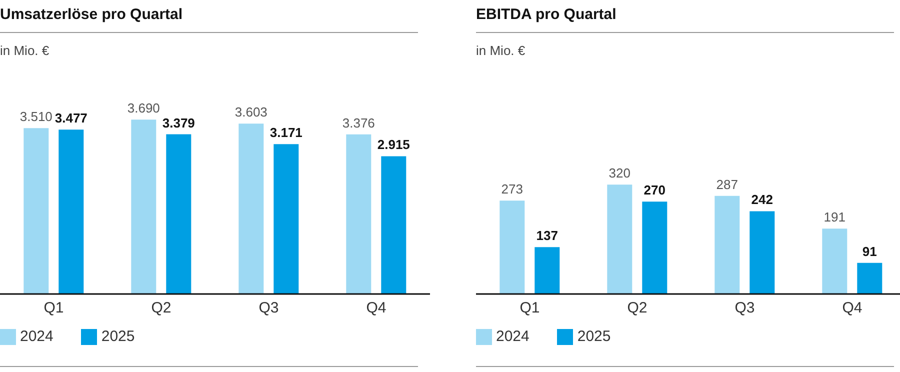  Describe the element at coordinates (727, 184) in the screenshot. I see `data-label: 287` at that location.